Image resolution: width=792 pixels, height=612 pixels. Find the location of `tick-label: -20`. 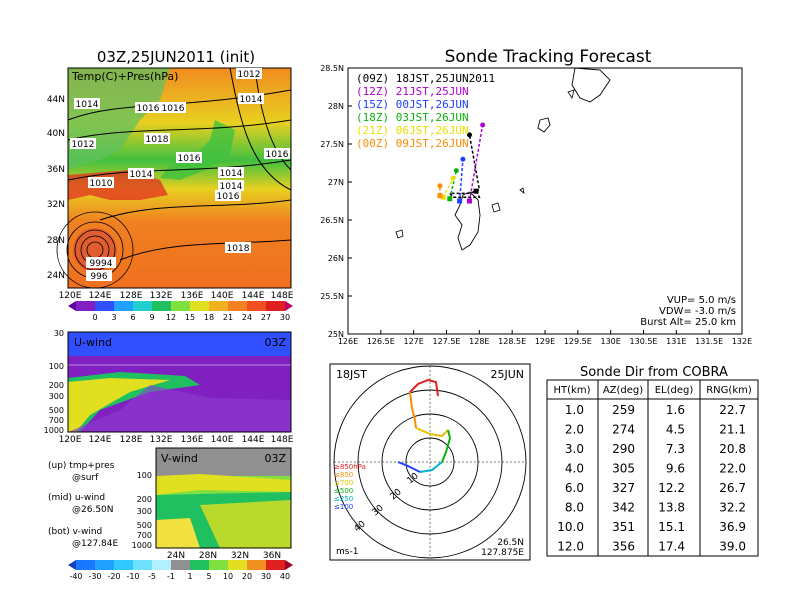

tick-label: -20 is located at coordinates (113, 576).